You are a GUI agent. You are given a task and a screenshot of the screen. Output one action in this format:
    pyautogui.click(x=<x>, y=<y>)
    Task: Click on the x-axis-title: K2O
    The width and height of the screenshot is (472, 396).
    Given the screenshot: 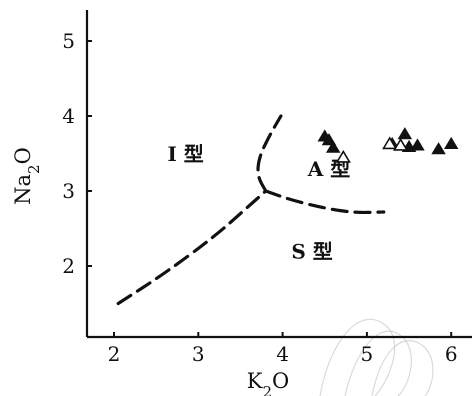 What is the action you would take?
    pyautogui.click(x=268, y=382)
    